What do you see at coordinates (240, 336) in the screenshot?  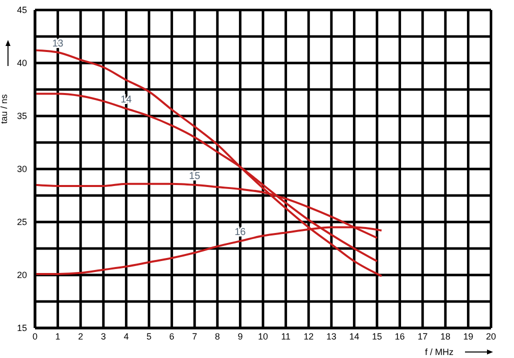 I see `x-tick-label: 9` at bounding box center [240, 336].